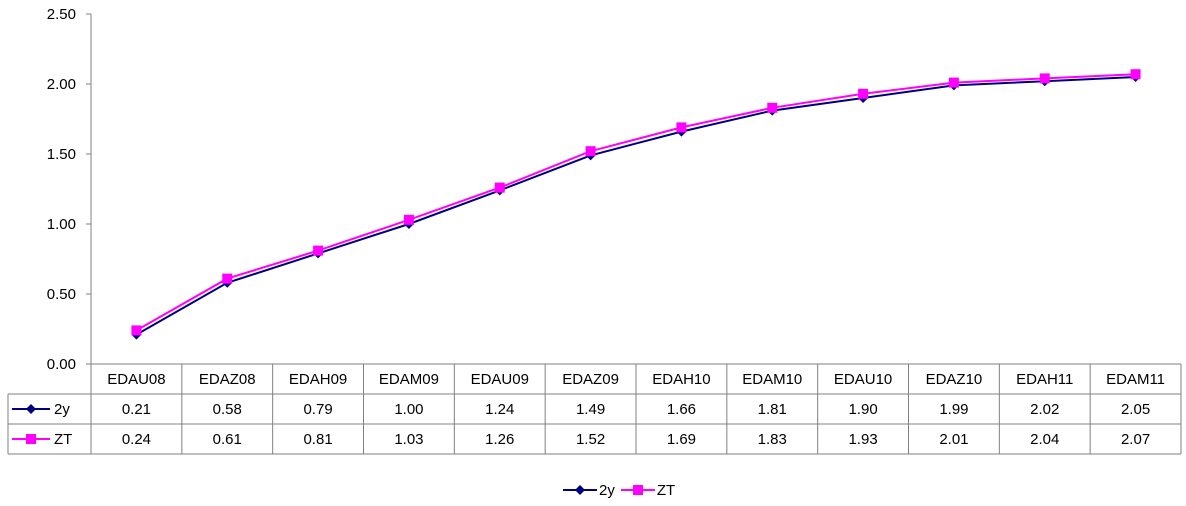 This screenshot has width=1186, height=506. I want to click on table-cell-value: 1.99, so click(953, 409).